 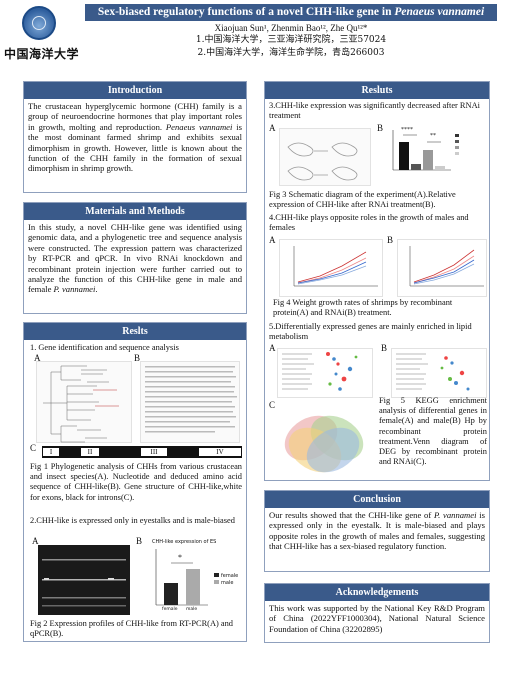 I want to click on conclusion-heading: Conclusion, so click(x=377, y=499).